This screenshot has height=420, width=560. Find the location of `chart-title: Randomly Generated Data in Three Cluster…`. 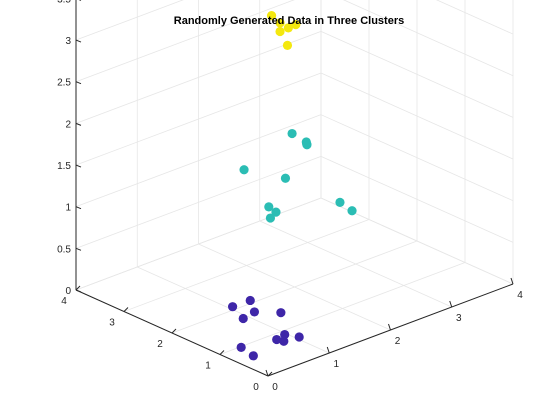

chart-title: Randomly Generated Data in Three Cluster… is located at coordinates (289, 21).